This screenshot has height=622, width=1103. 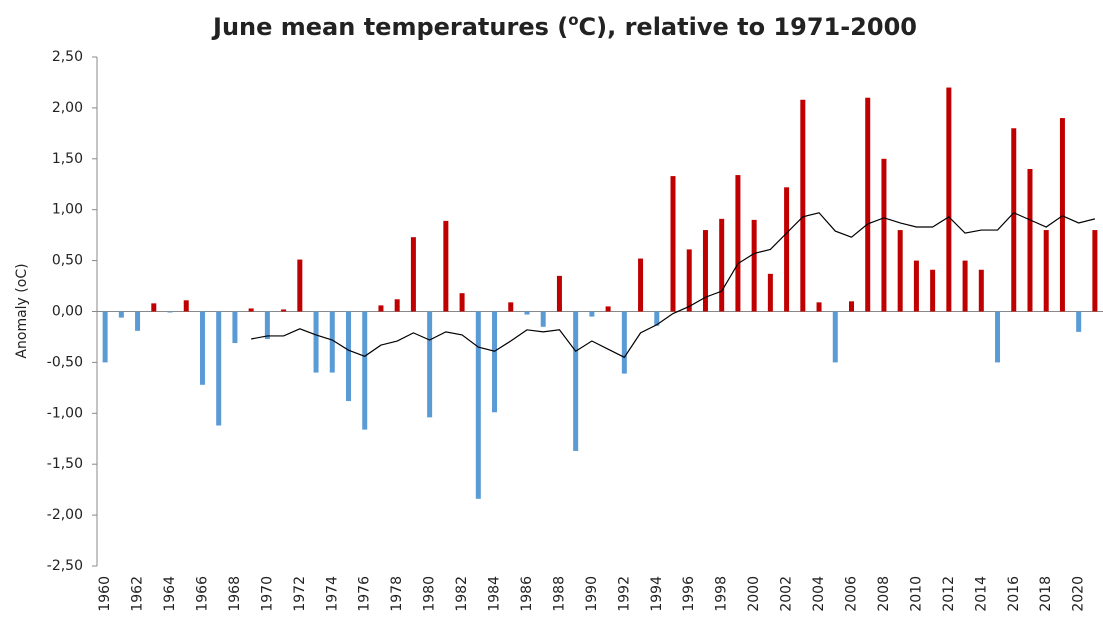 What do you see at coordinates (389, 27) in the screenshot?
I see `title-part: June mean temperatures (` at bounding box center [389, 27].